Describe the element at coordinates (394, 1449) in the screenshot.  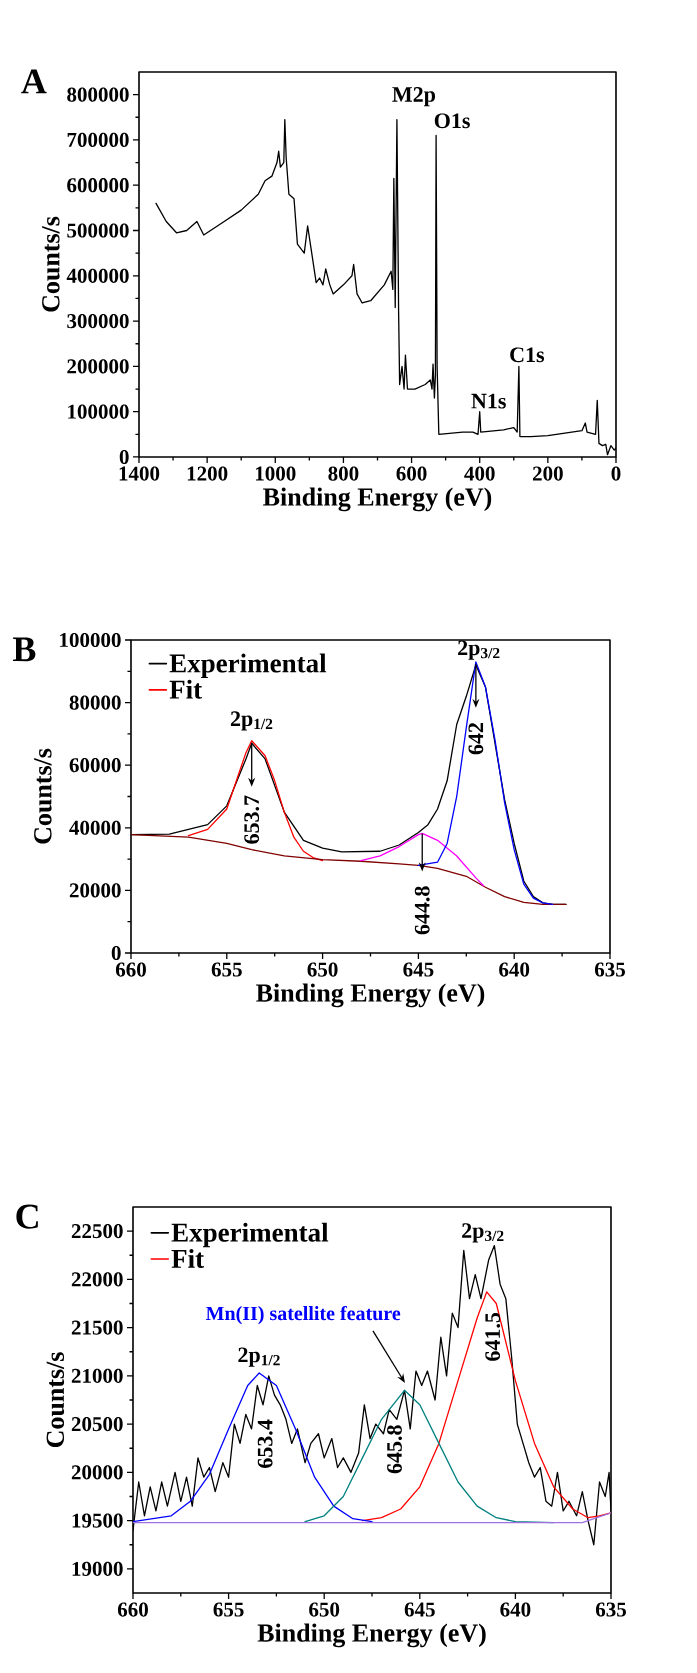
I see `annotation: 645.8` at that location.